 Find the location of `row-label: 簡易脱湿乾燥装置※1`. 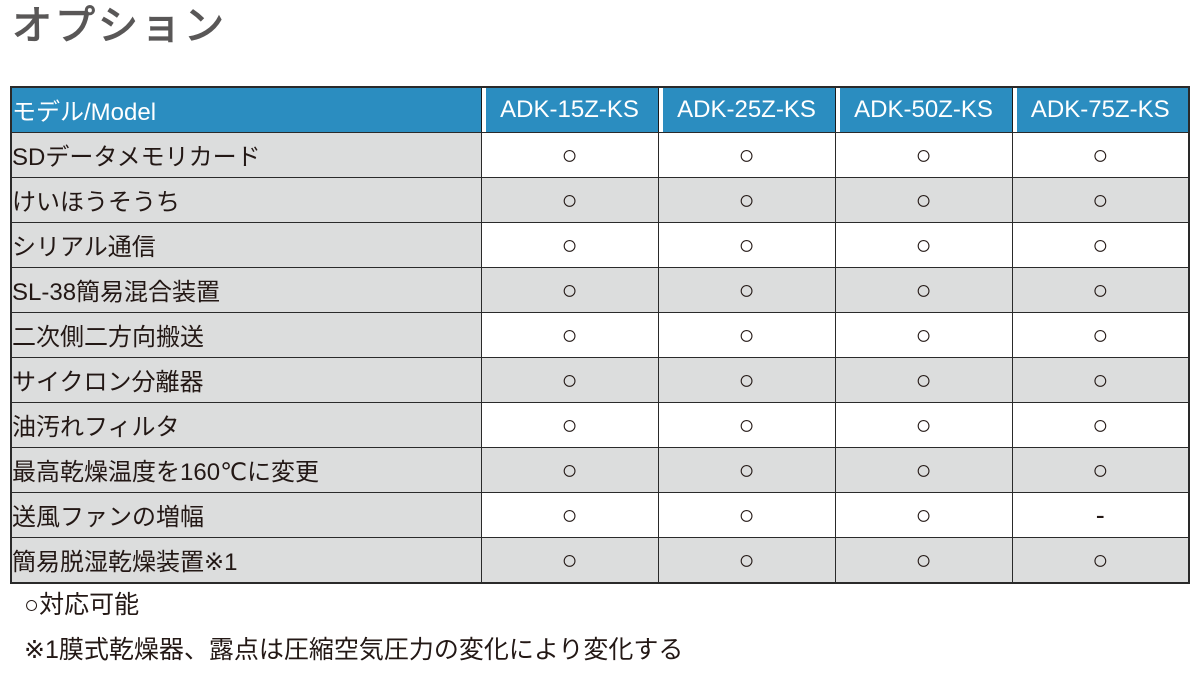

row-label: 簡易脱湿乾燥装置※1 is located at coordinates (246, 559).